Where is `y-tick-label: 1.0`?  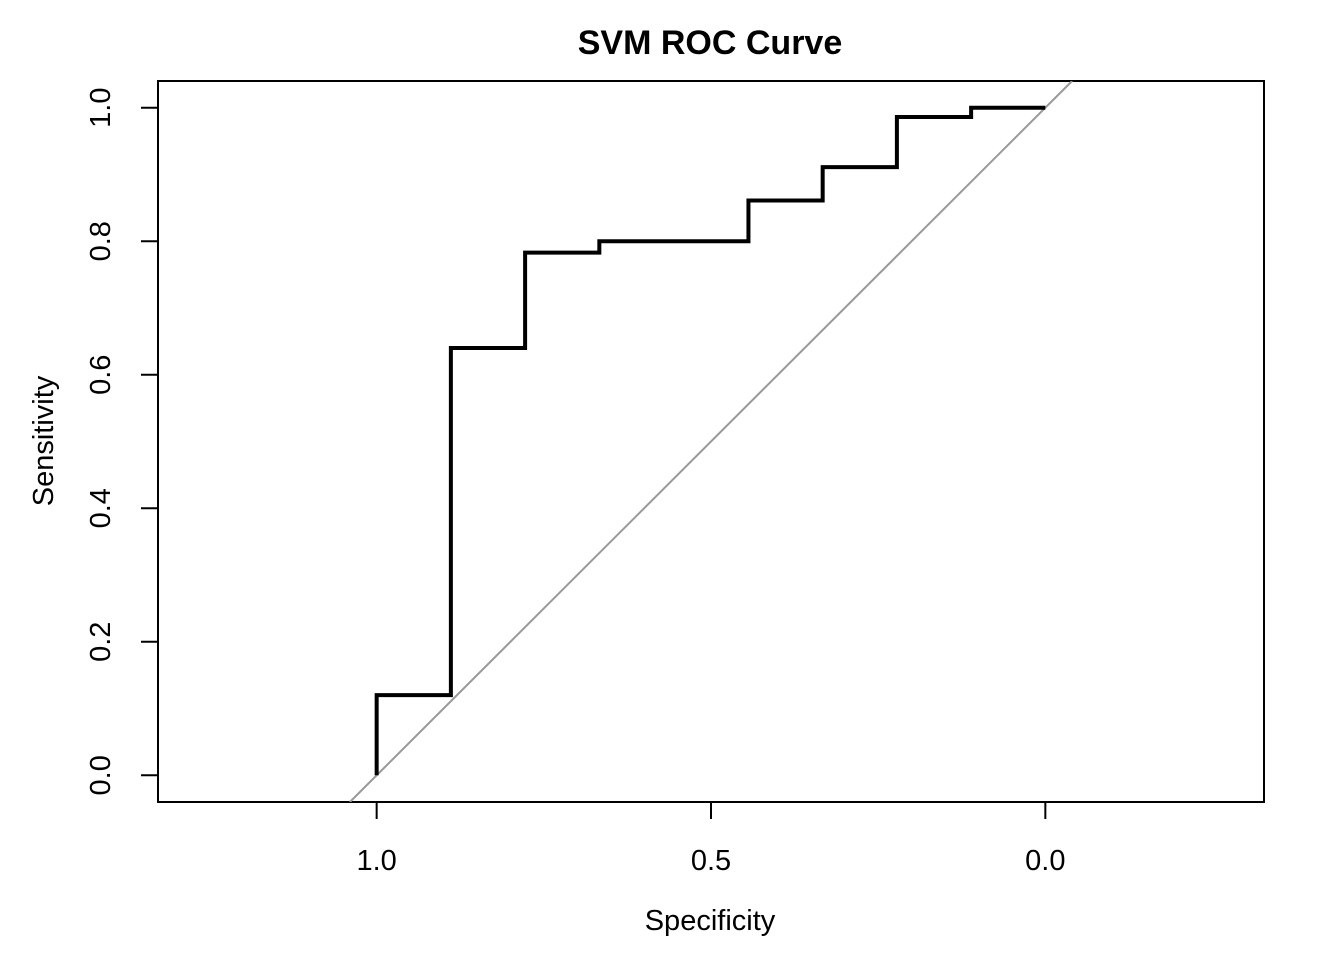 y-tick-label: 1.0 is located at coordinates (101, 108).